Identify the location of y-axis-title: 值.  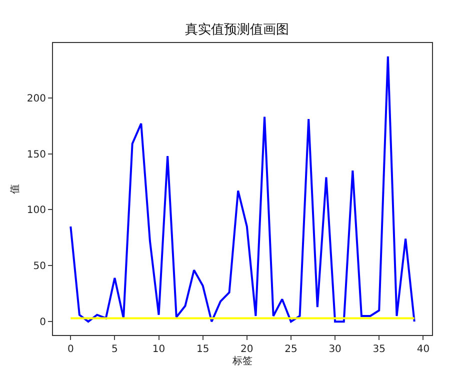
(15, 189).